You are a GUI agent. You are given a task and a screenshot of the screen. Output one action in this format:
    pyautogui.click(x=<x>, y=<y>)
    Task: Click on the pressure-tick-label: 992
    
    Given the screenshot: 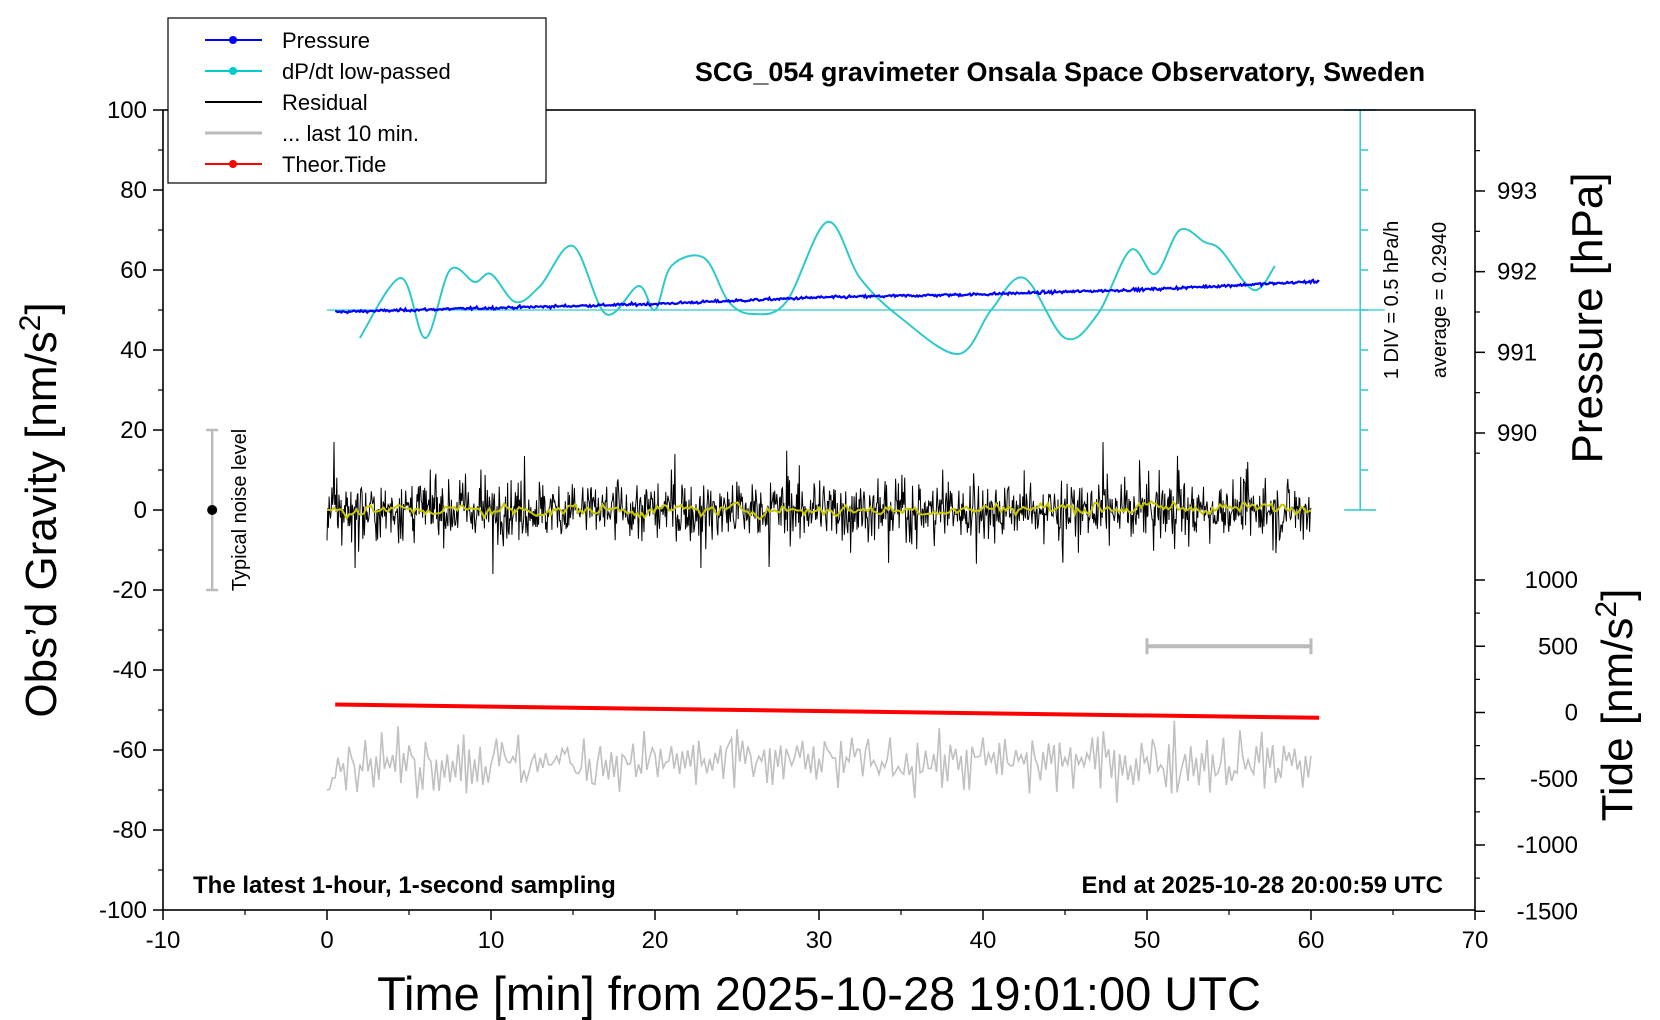 What is the action you would take?
    pyautogui.click(x=1517, y=272)
    